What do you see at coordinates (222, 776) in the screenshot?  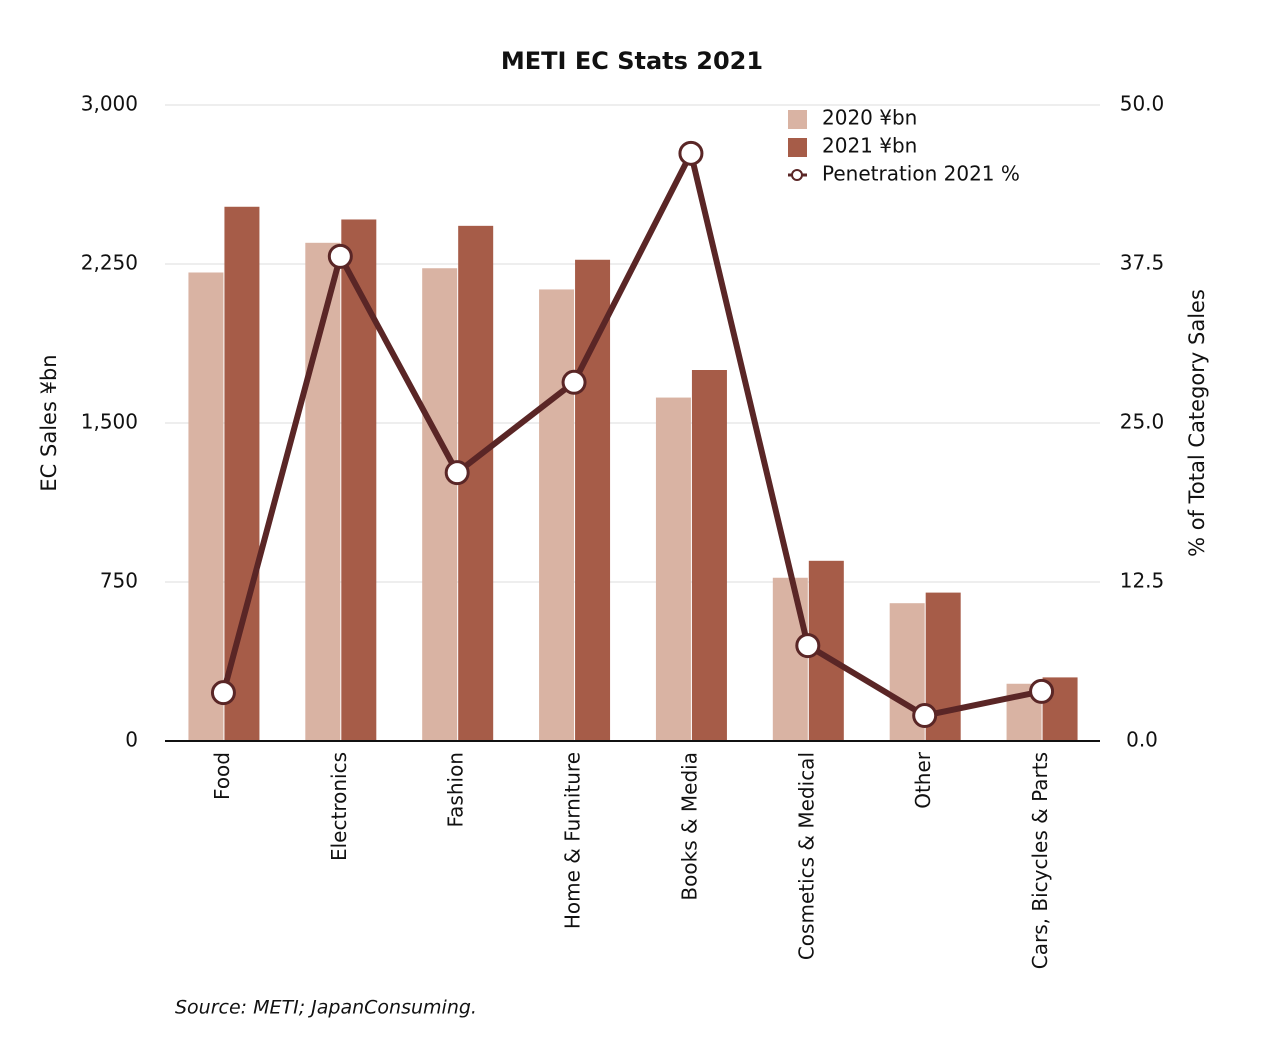 I see `x-tick-label: Food` at bounding box center [222, 776].